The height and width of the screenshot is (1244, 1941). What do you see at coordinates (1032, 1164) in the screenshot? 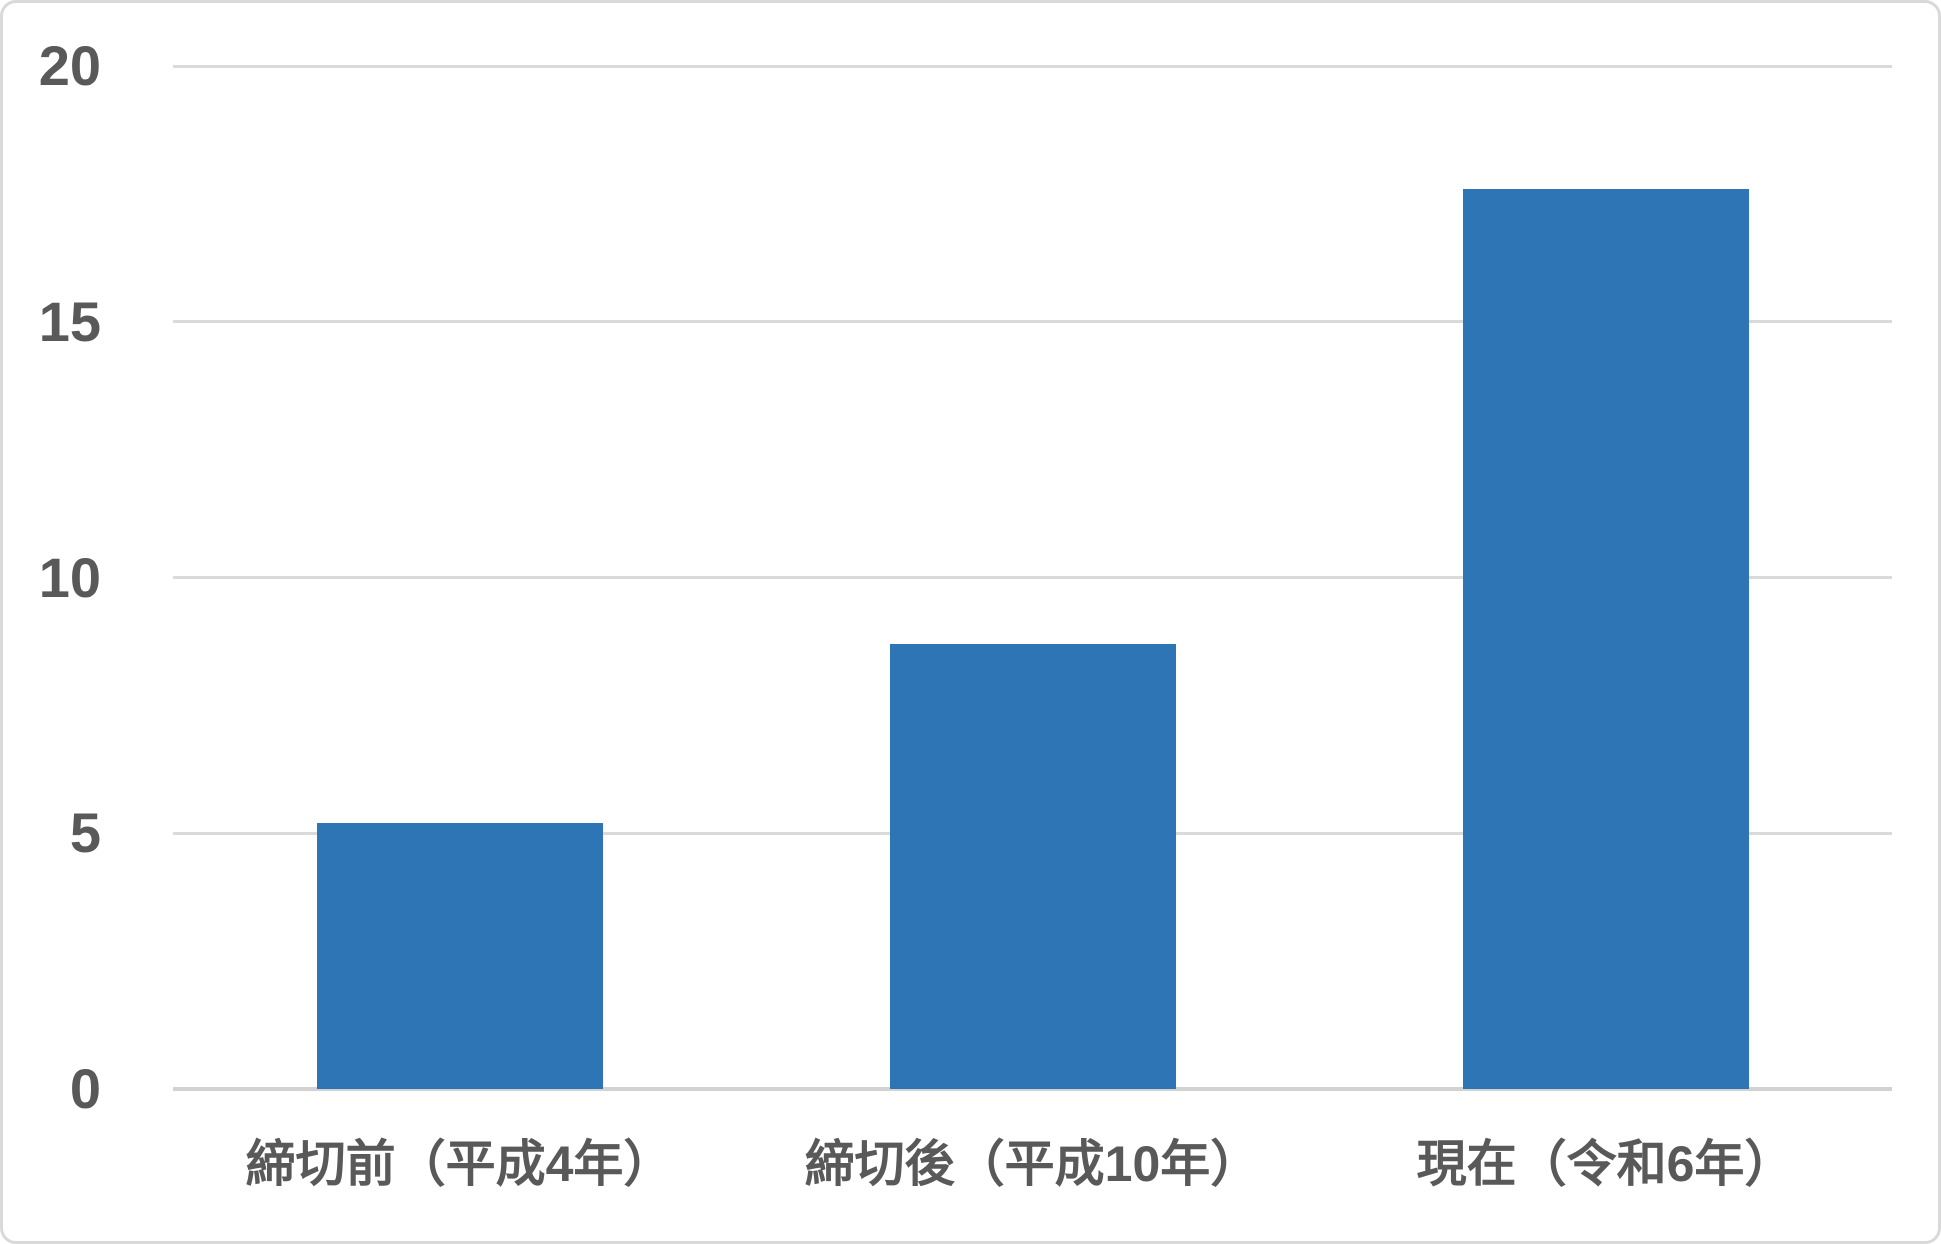
I see `x-axis-label-1: 締切後（平成10年）` at bounding box center [1032, 1164].